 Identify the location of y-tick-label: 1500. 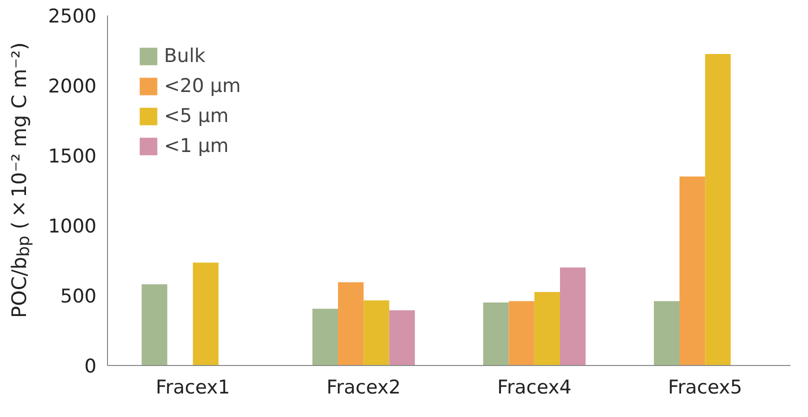
(72, 157).